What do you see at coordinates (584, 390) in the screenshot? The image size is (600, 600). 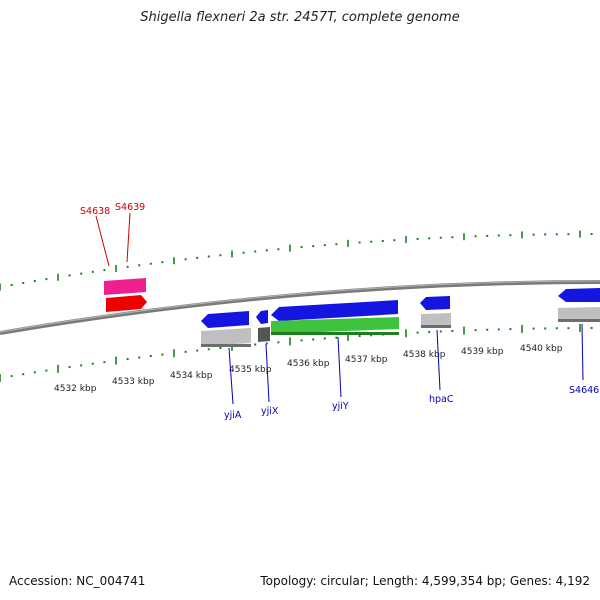 I see `gene-label-s4646: S4646` at bounding box center [584, 390].